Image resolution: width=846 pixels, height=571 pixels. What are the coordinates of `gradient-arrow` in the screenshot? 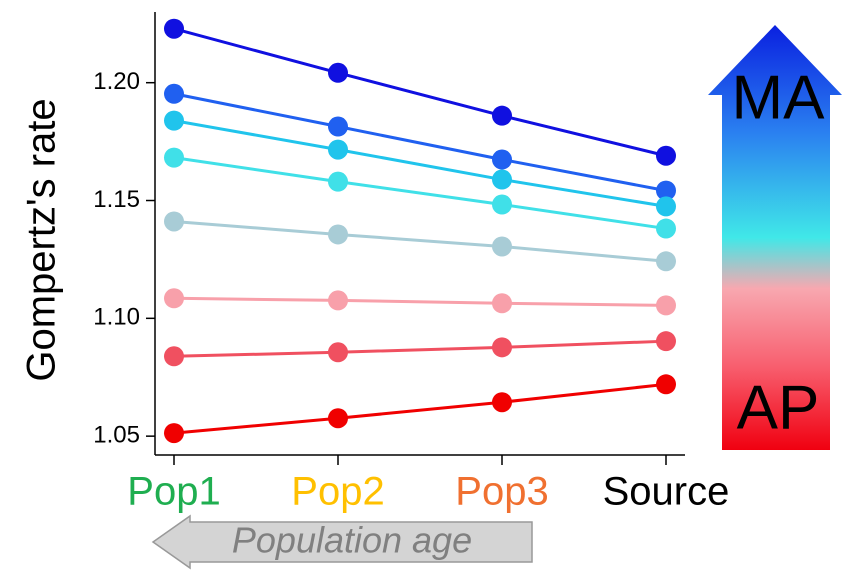 It's located at (775, 237).